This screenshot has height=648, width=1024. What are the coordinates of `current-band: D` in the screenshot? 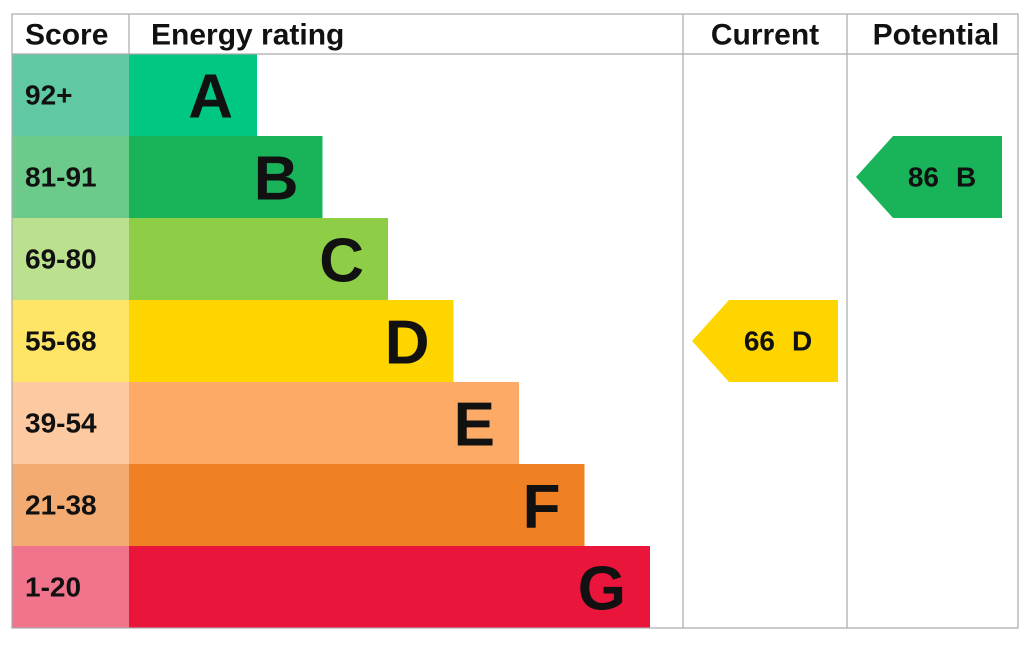 It's located at (802, 341).